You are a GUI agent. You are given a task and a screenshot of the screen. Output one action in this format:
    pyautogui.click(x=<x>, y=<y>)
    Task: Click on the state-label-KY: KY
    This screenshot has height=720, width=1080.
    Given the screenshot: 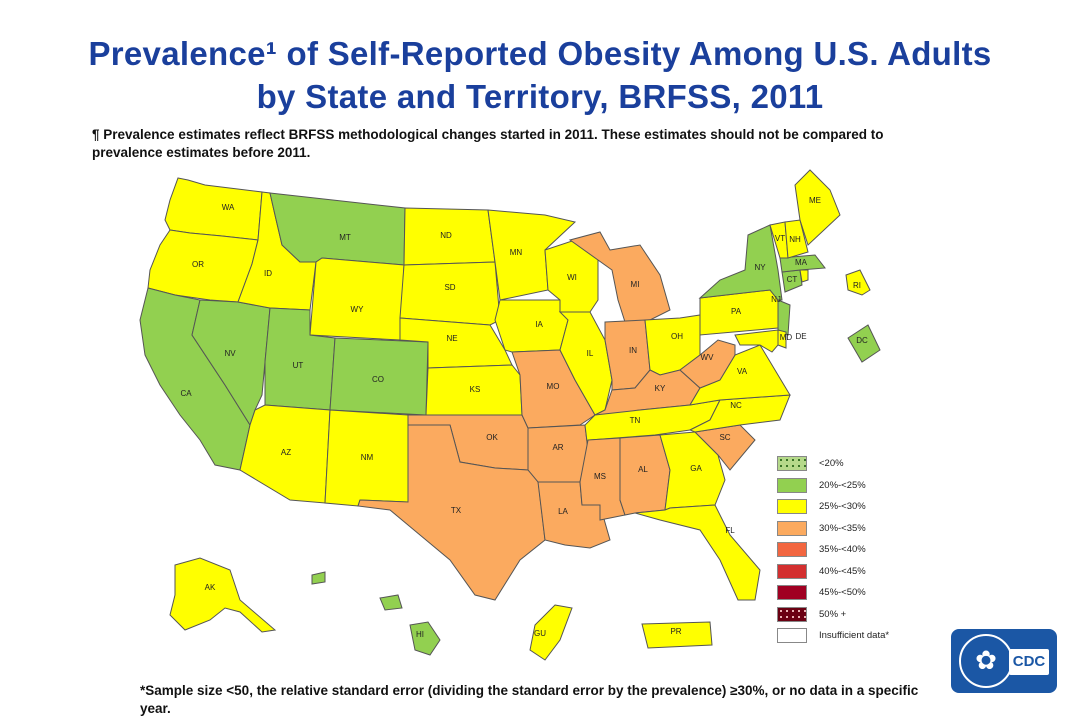 What is the action you would take?
    pyautogui.click(x=660, y=388)
    